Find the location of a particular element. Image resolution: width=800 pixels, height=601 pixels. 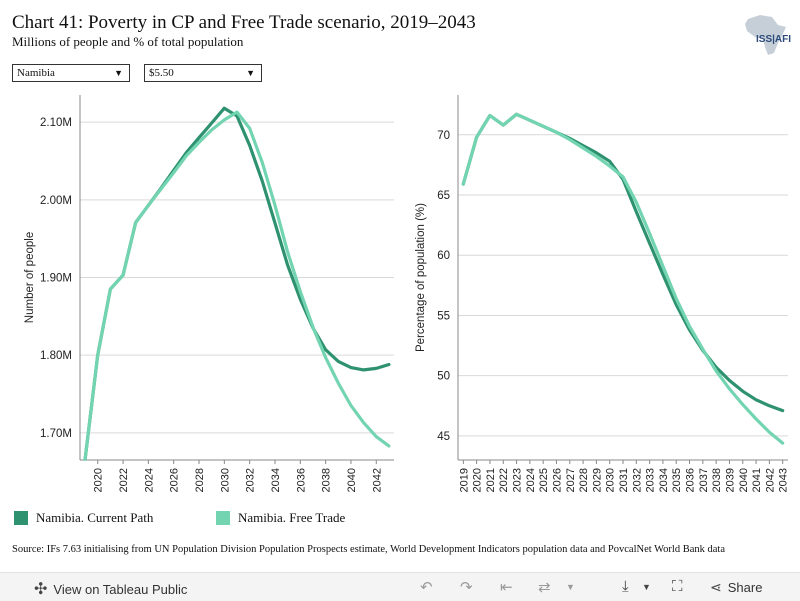

iss-africa-logo: ISS|AFI is located at coordinates (768, 35).